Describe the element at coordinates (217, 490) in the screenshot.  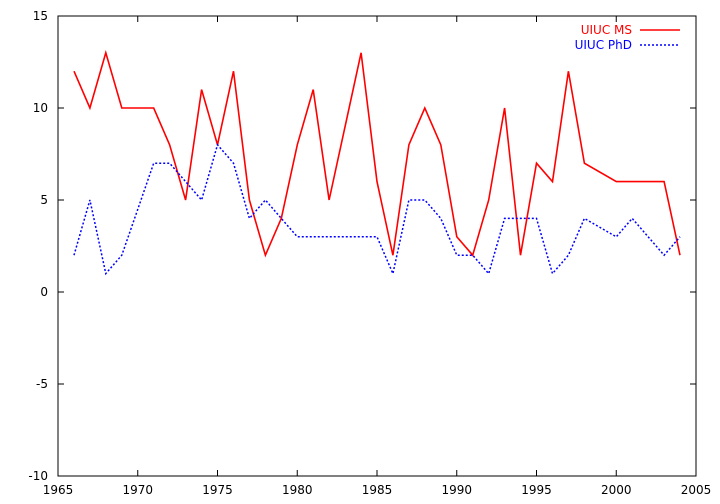
I see `x-tick-label: 1975` at that location.